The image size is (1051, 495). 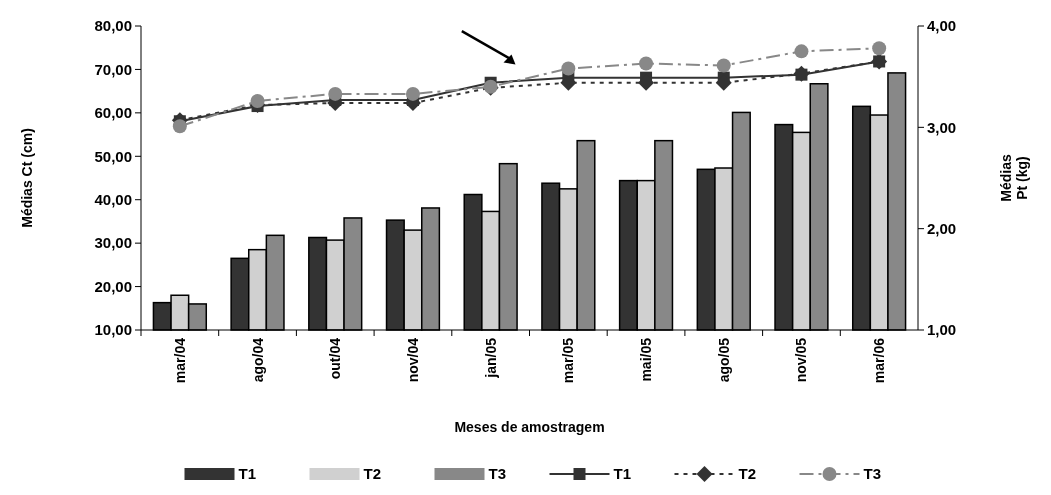 What do you see at coordinates (113, 69) in the screenshot?
I see `y-tick-label: 70,00` at bounding box center [113, 69].